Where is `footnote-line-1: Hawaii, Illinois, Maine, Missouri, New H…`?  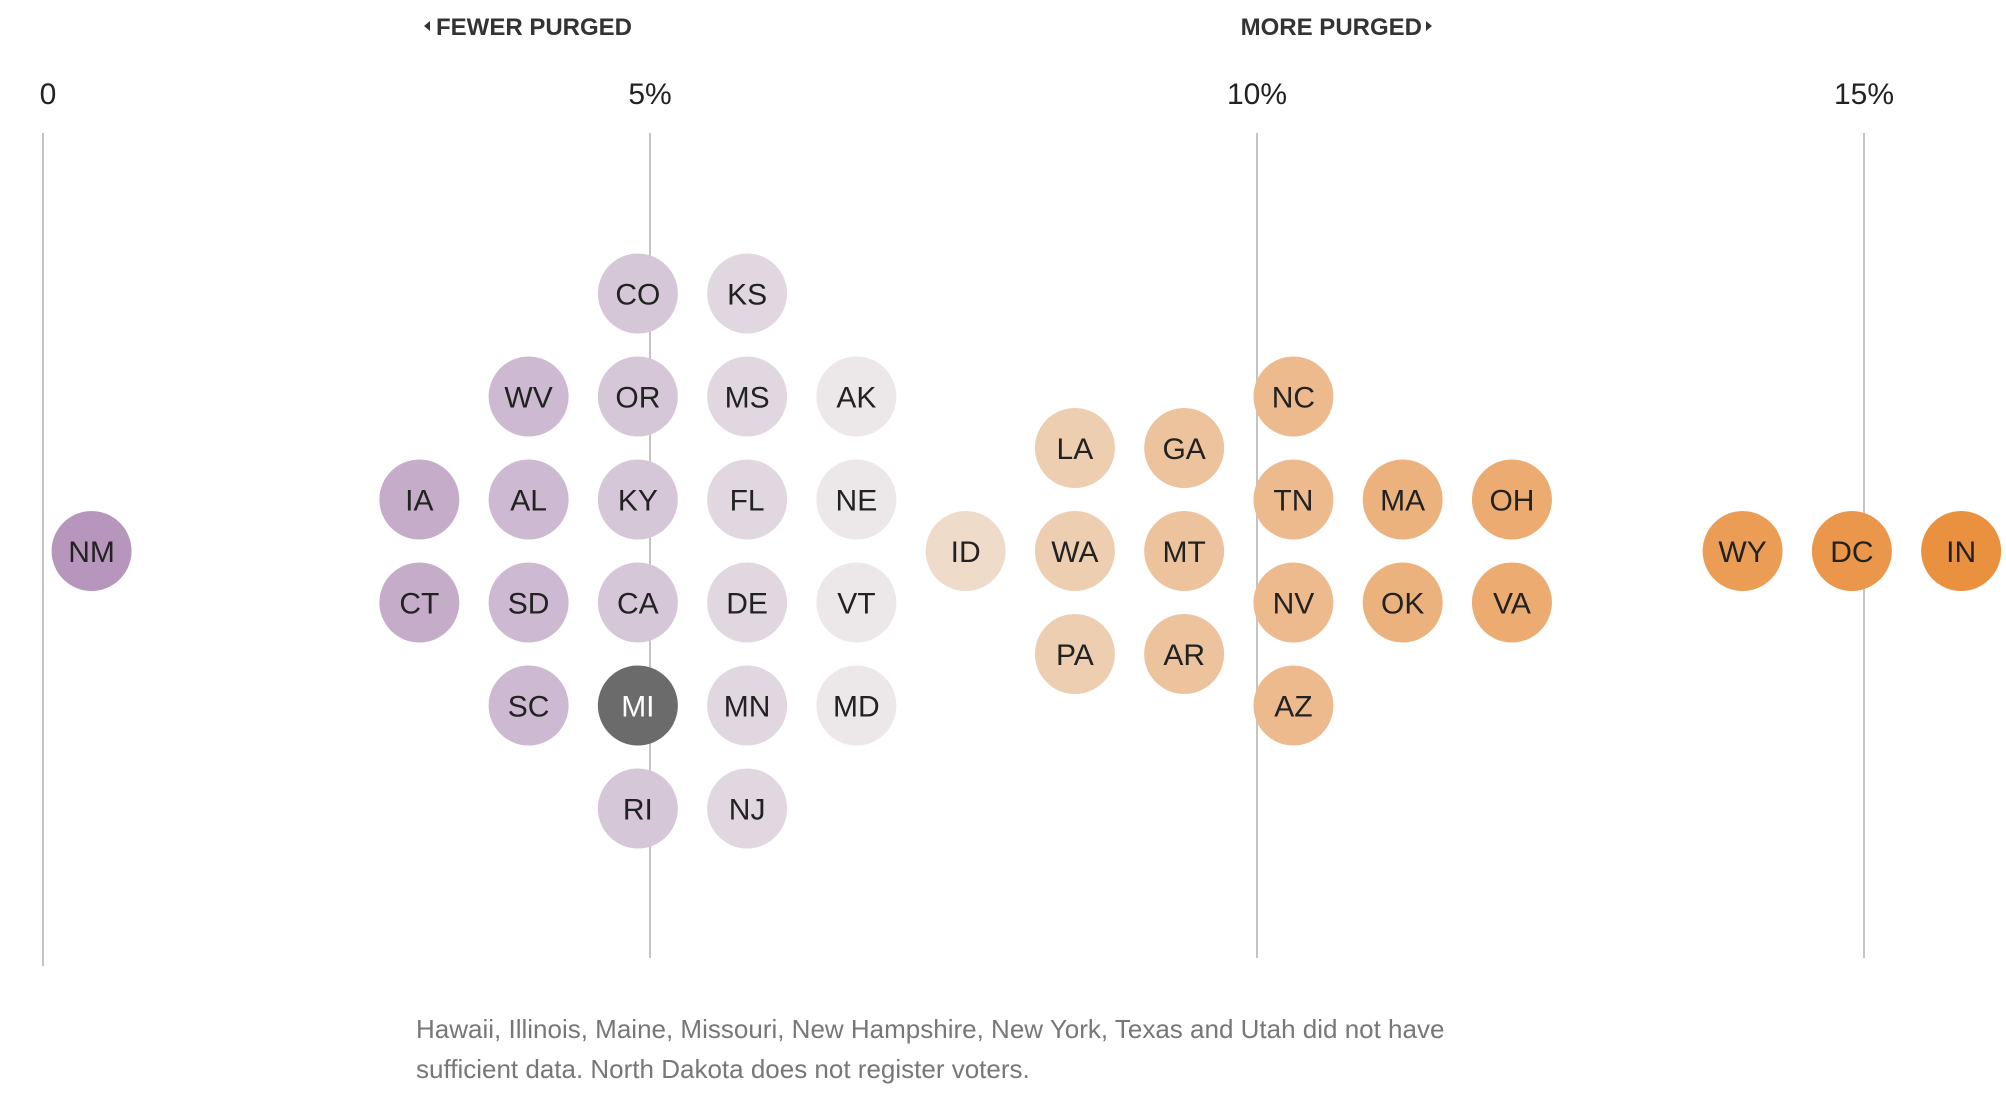
footnote-line-1: Hawaii, Illinois, Maine, Missouri, New H… is located at coordinates (930, 1029).